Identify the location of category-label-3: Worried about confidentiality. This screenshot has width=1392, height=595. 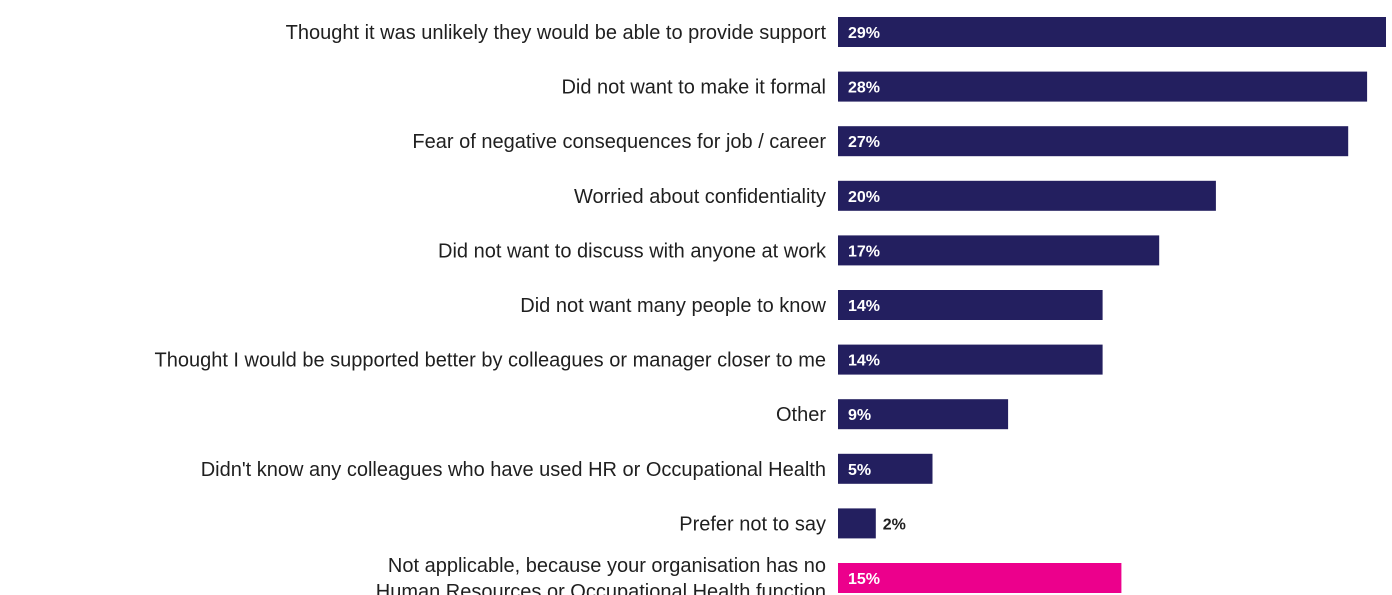
(700, 197).